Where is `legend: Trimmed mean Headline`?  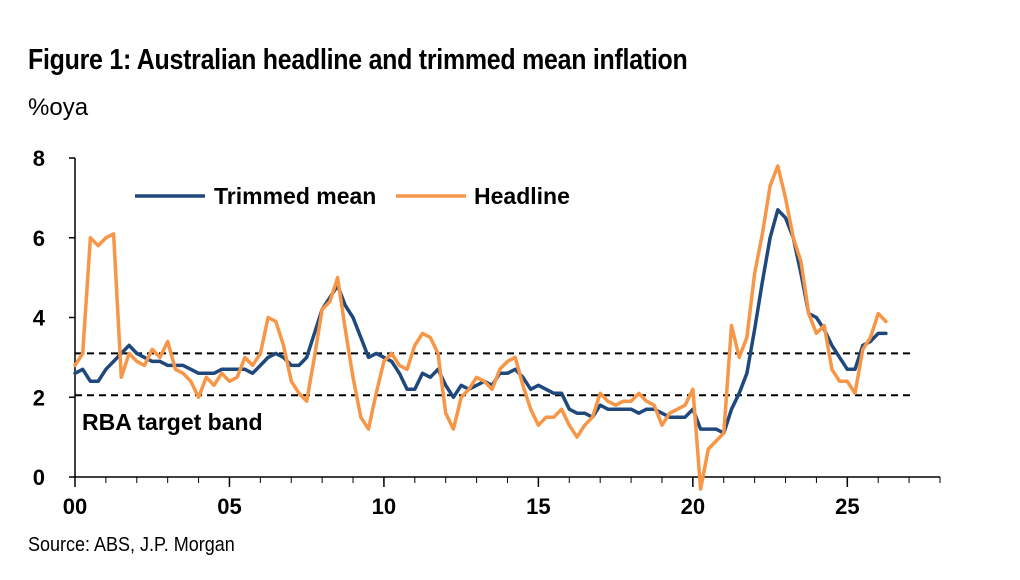
legend: Trimmed mean Headline is located at coordinates (352, 196).